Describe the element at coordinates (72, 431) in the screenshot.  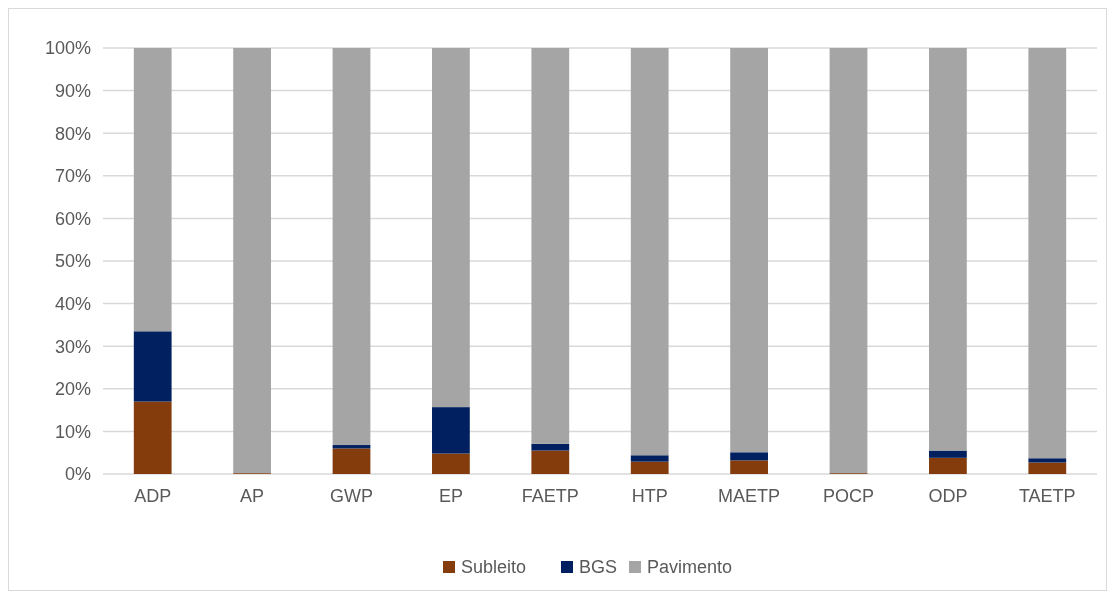
I see `y-tick-label: 10%` at that location.